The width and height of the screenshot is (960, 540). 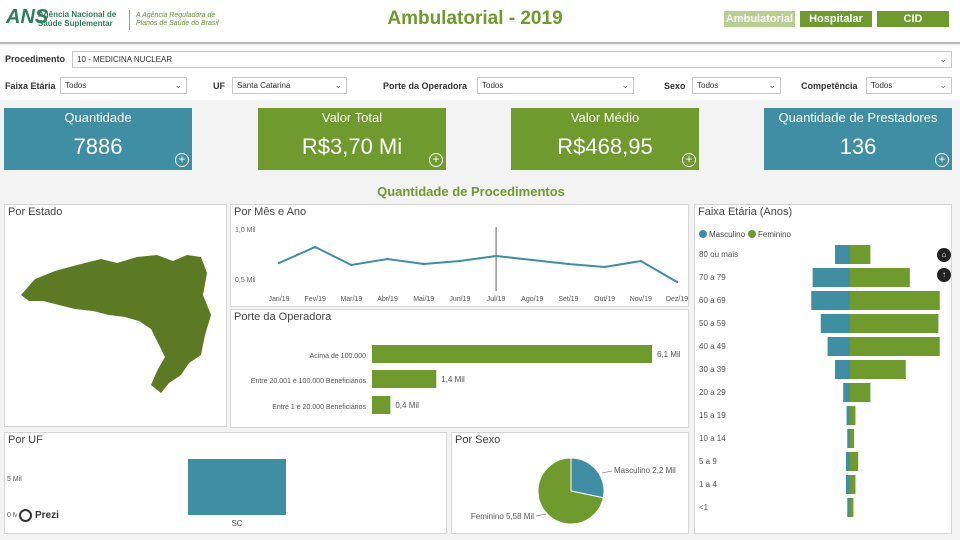 What do you see at coordinates (14, 515) in the screenshot?
I see `y-tick-label: 0 Mil` at bounding box center [14, 515].